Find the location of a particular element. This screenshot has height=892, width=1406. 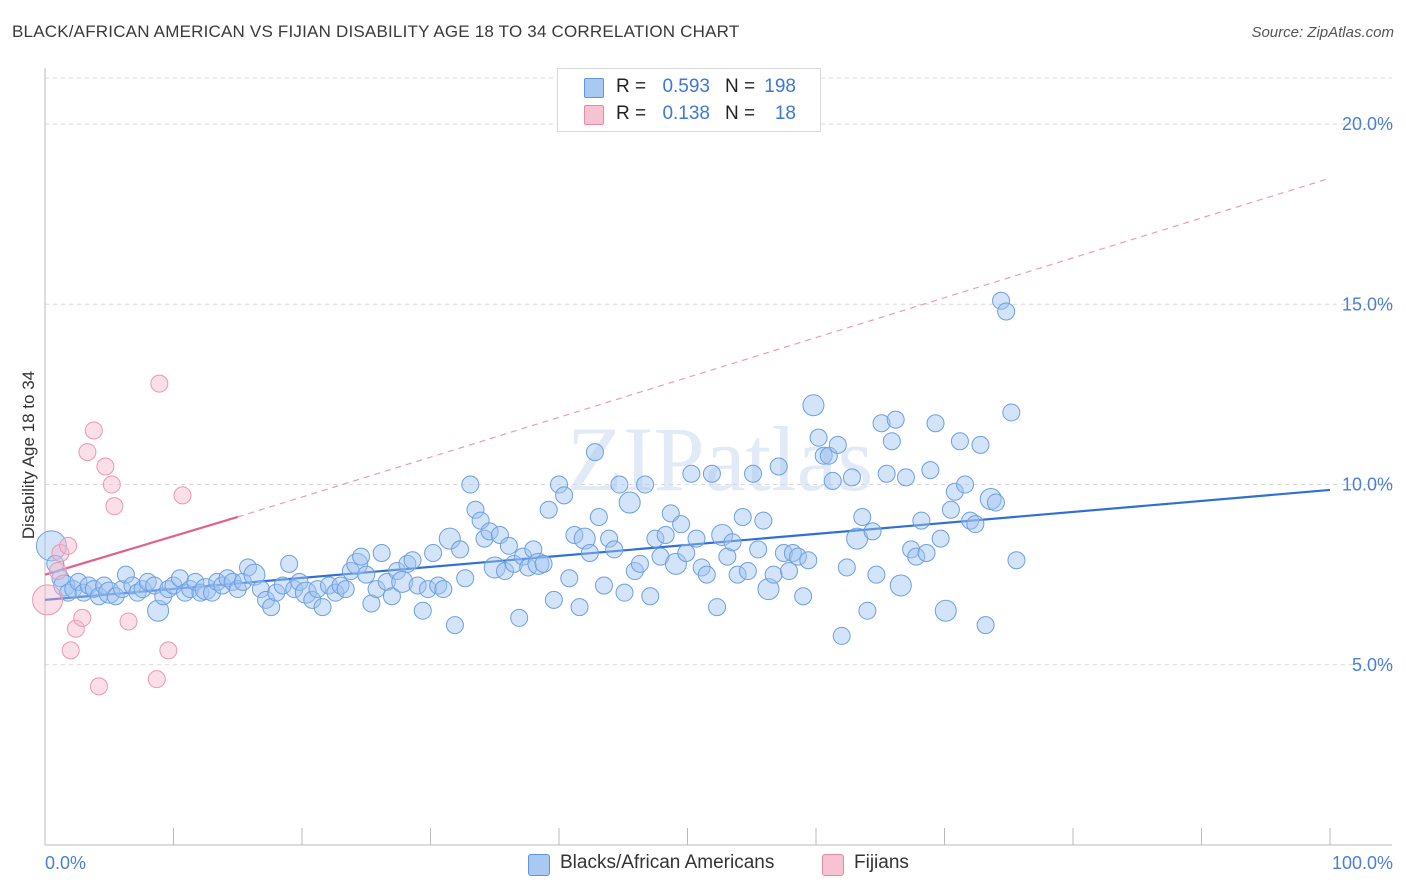

source-label: Source: ZipAtlas.com is located at coordinates (1322, 32).